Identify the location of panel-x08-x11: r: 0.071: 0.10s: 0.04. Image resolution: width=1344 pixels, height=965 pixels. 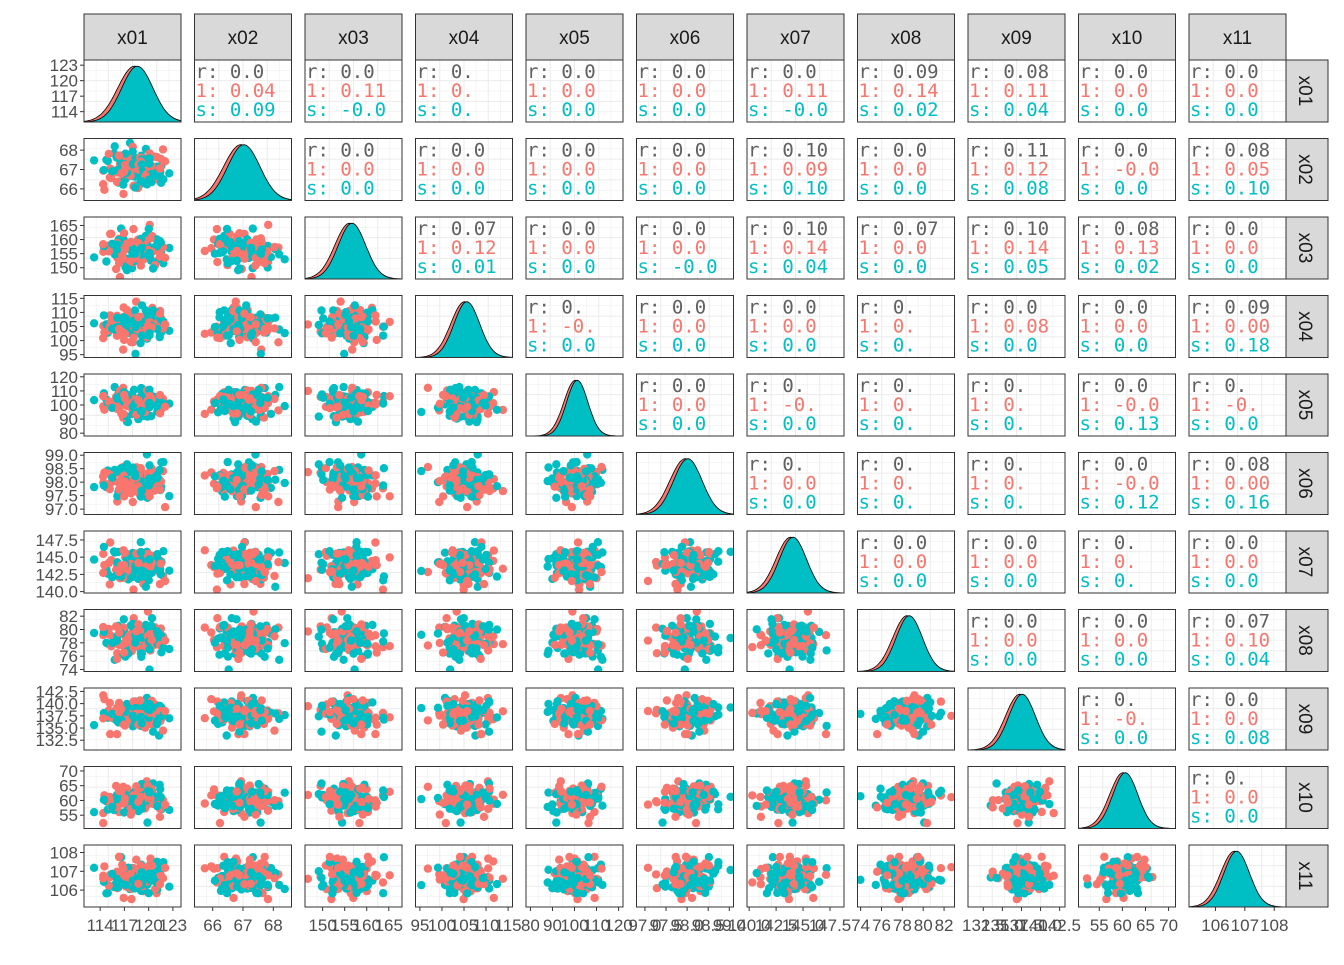
(1237, 640).